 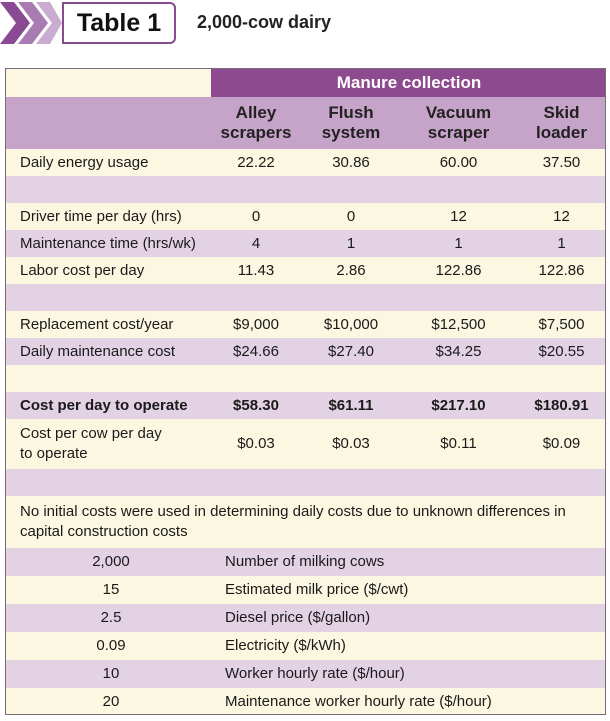 I want to click on row-label: Replacement cost/year, so click(x=108, y=324).